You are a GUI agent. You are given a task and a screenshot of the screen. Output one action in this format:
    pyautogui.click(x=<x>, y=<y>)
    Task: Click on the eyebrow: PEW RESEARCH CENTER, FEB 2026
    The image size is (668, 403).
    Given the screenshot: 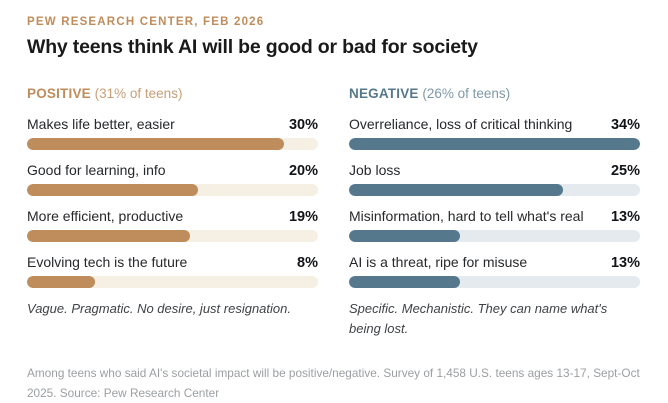 What is the action you would take?
    pyautogui.click(x=146, y=22)
    